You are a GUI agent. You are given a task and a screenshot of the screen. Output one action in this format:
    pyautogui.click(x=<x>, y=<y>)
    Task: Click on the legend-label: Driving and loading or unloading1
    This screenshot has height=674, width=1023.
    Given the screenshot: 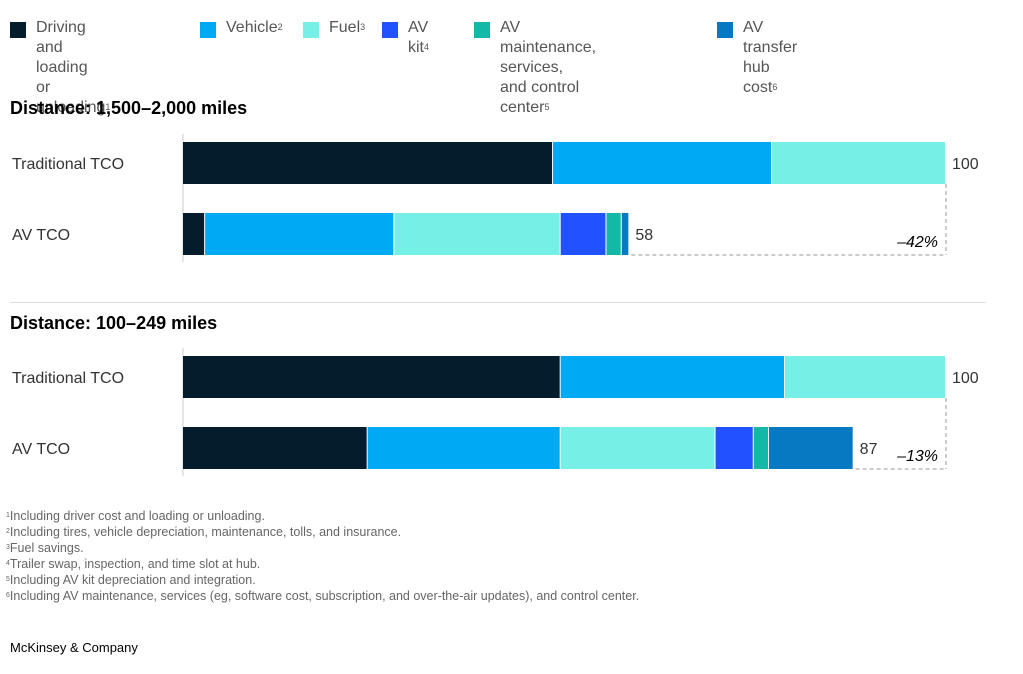 What is the action you would take?
    pyautogui.click(x=73, y=67)
    